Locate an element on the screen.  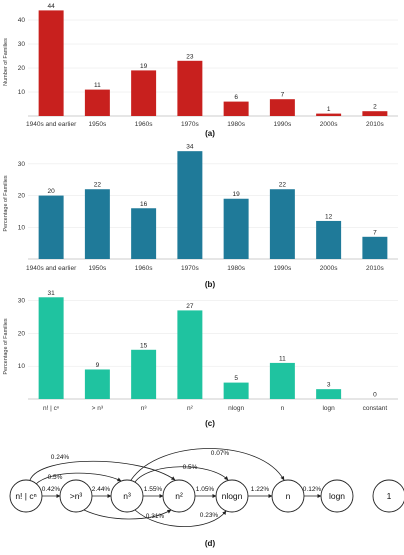
node-label: logn is located at coordinates (337, 496).